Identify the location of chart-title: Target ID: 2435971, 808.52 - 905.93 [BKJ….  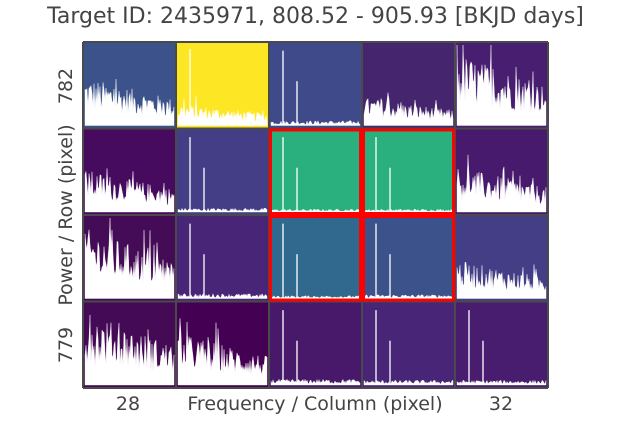
(315, 16).